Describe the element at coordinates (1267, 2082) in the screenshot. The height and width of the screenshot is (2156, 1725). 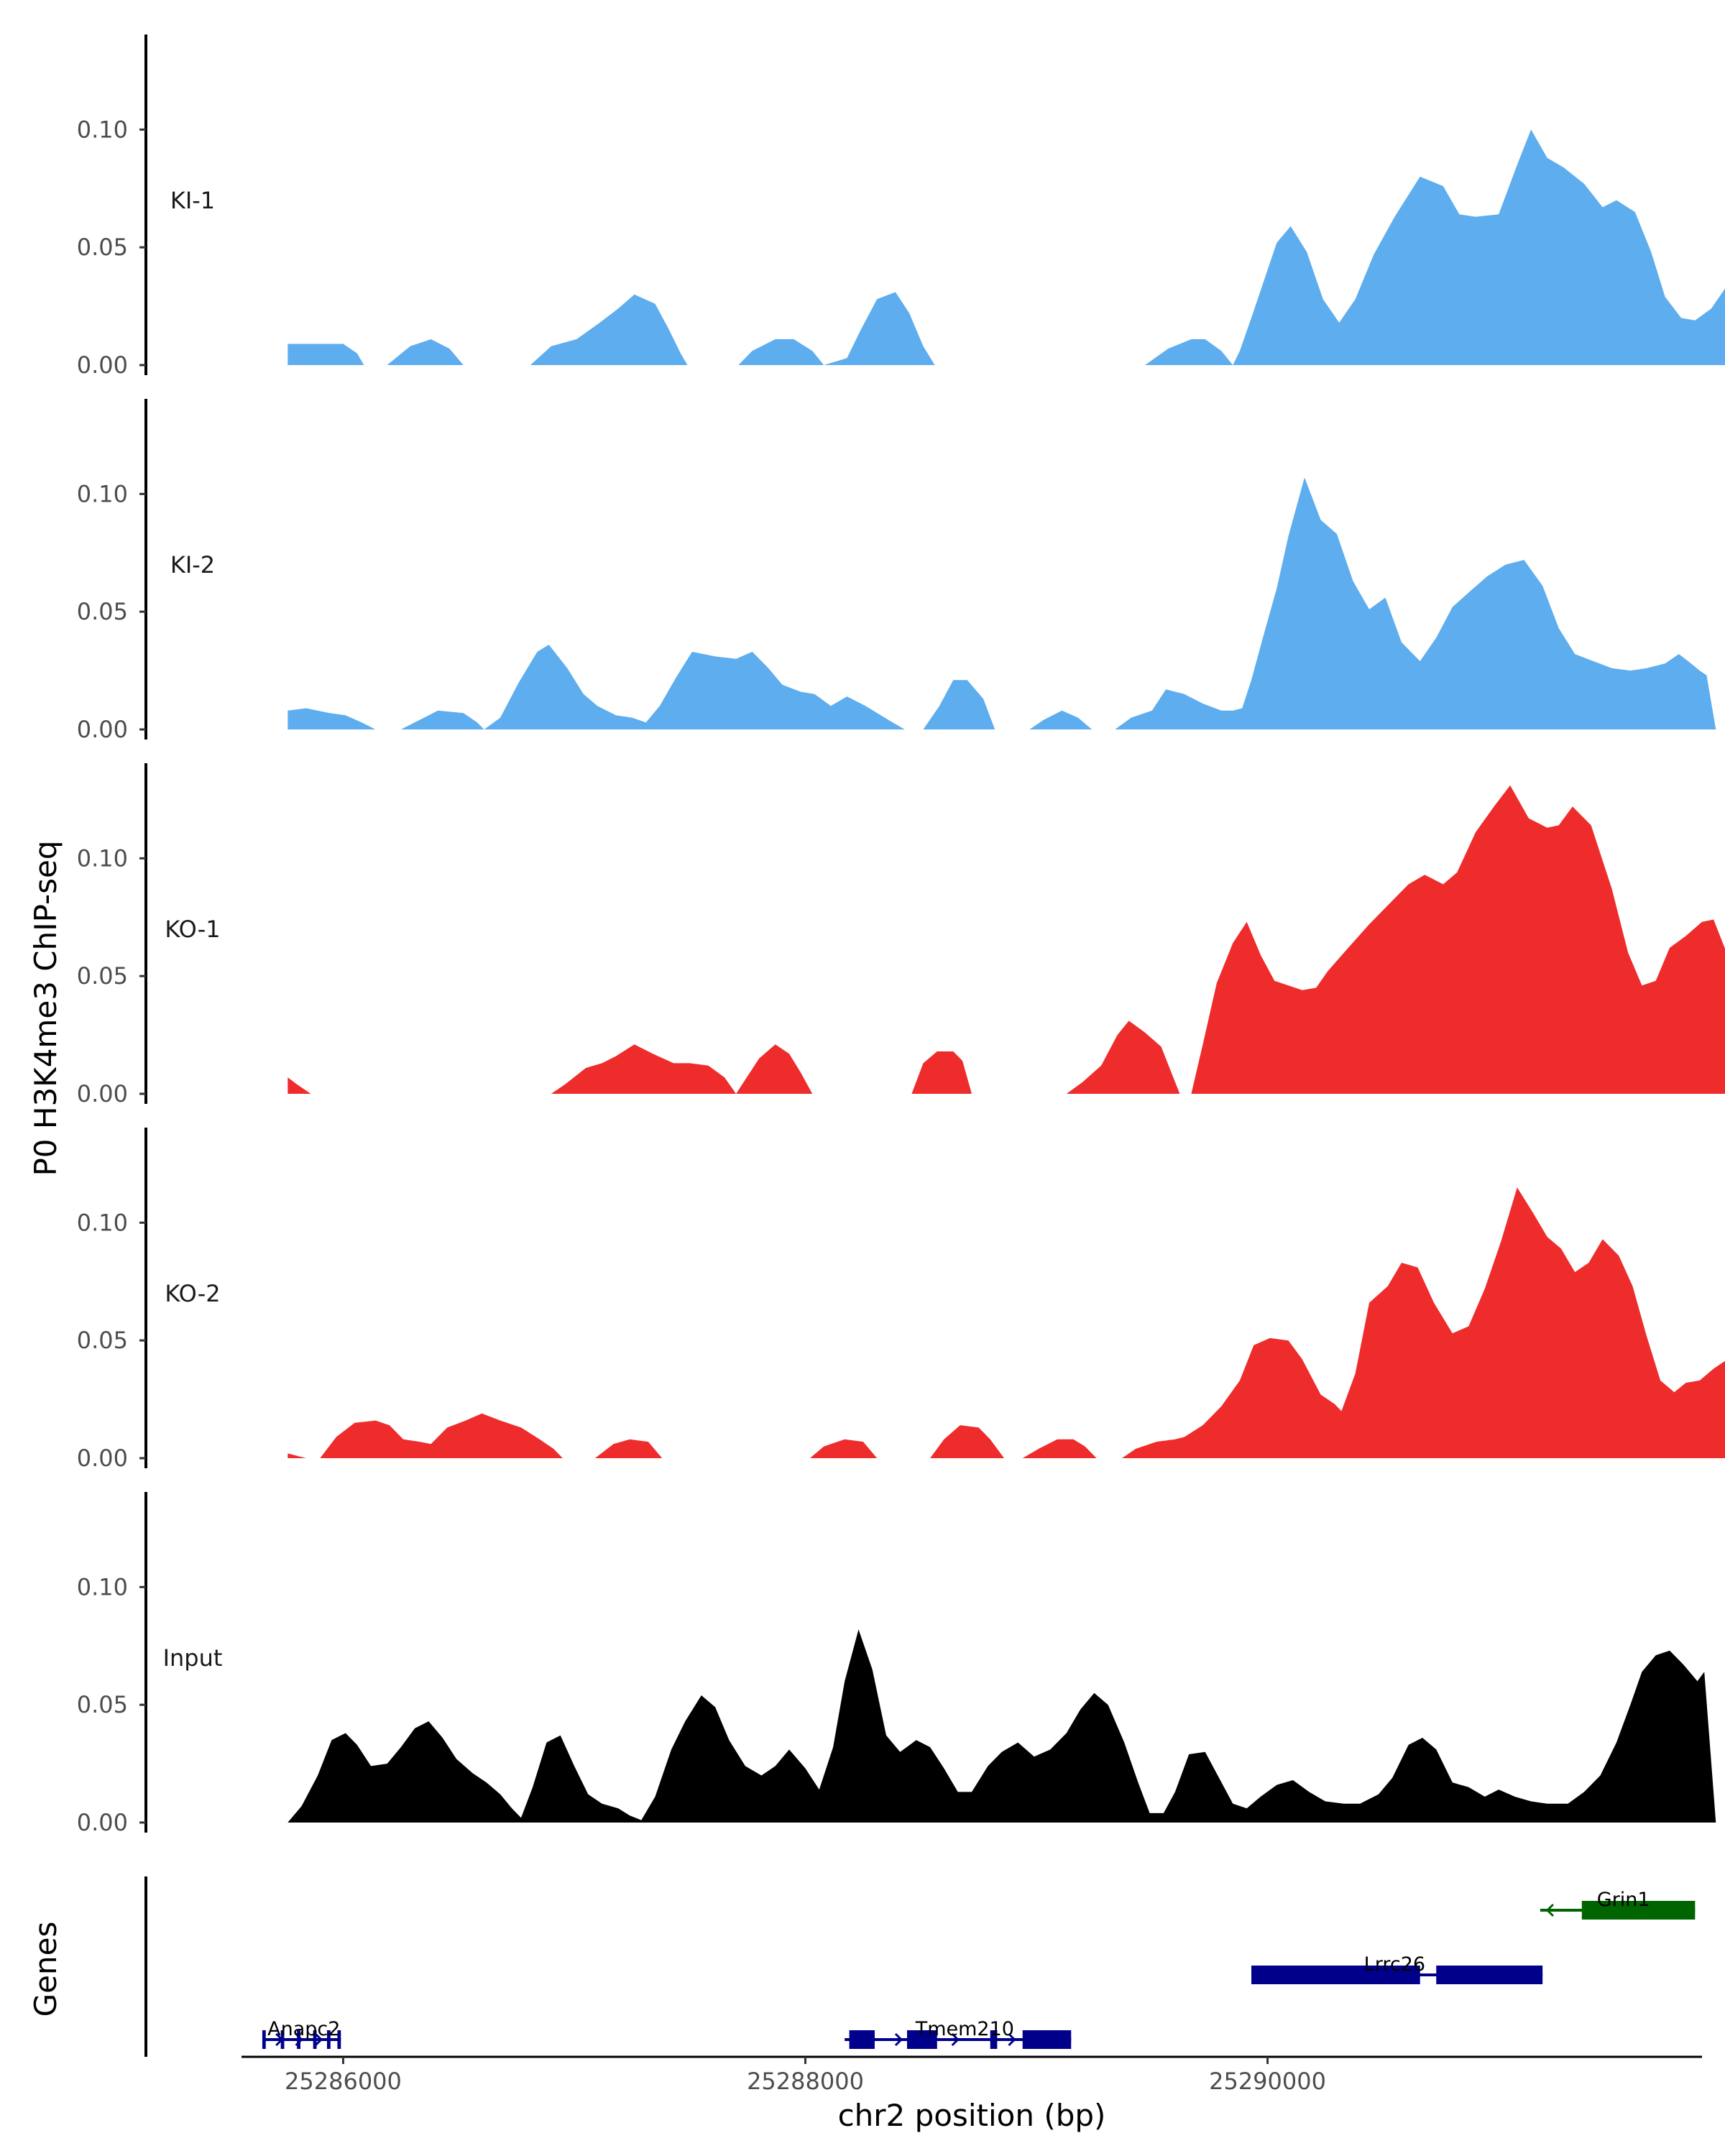
I see `x-tick-label: 25290000` at that location.